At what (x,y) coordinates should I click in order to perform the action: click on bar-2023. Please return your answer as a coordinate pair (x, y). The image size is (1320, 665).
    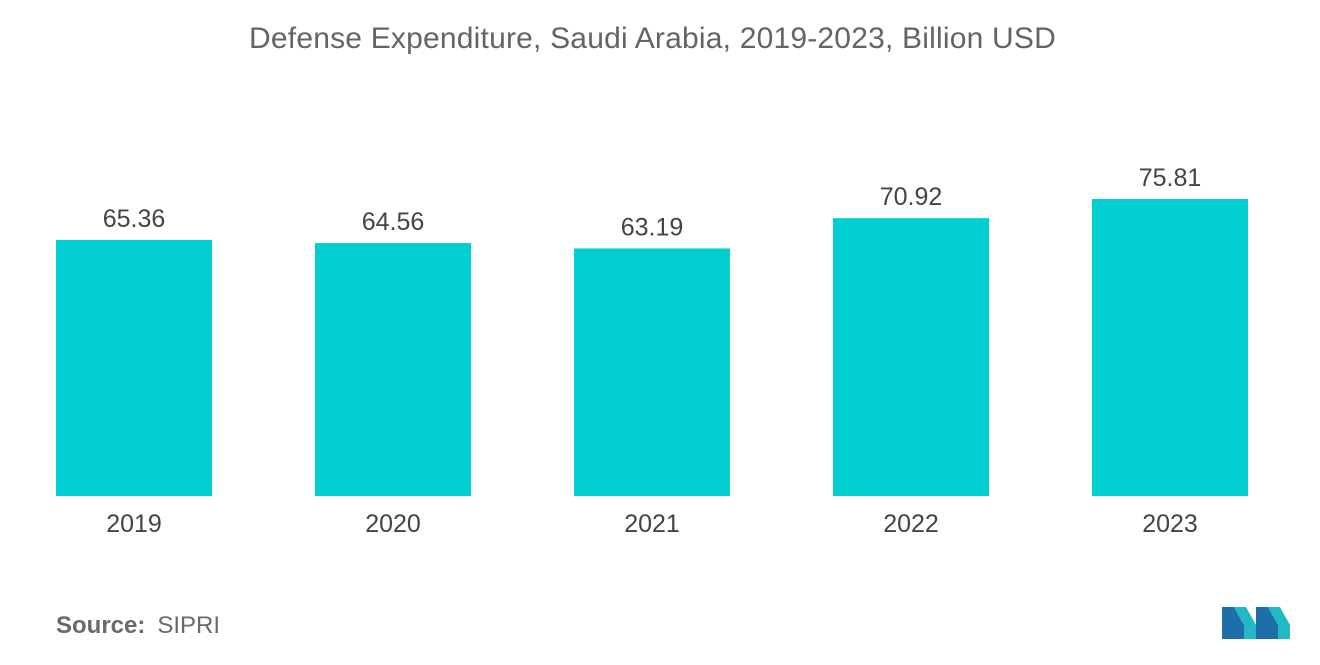
    Looking at the image, I should click on (1170, 347).